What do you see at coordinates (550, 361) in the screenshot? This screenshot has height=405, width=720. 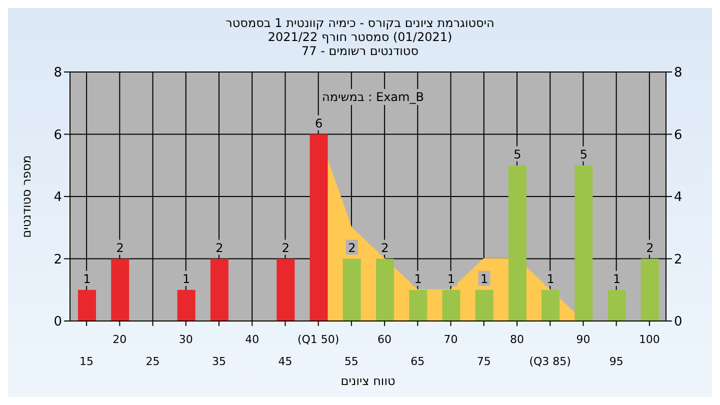 I see `x-tick-label: (Q3 85)` at bounding box center [550, 361].